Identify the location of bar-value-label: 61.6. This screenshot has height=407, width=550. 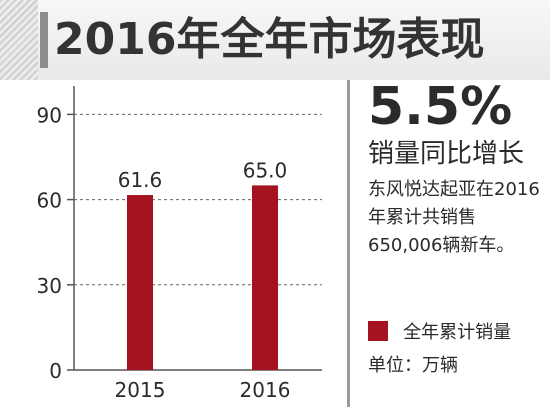
(140, 180).